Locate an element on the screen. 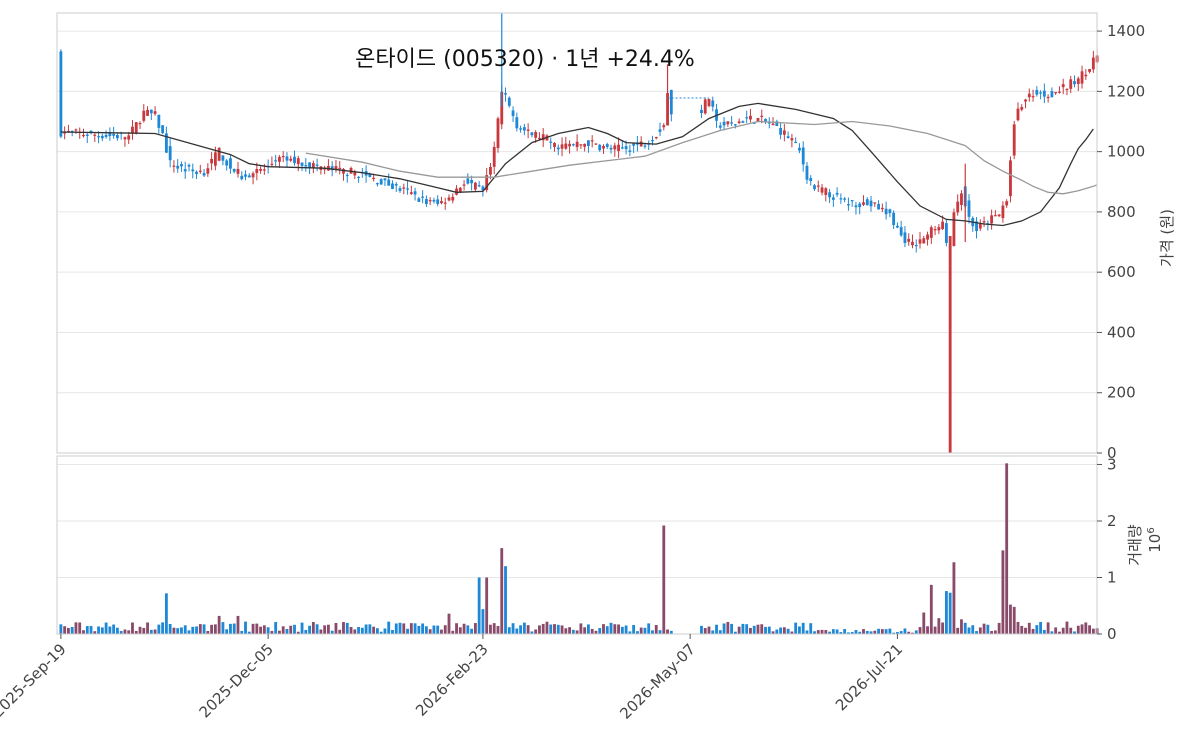 The image size is (1190, 752). short-moving-average-line is located at coordinates (577, 164).